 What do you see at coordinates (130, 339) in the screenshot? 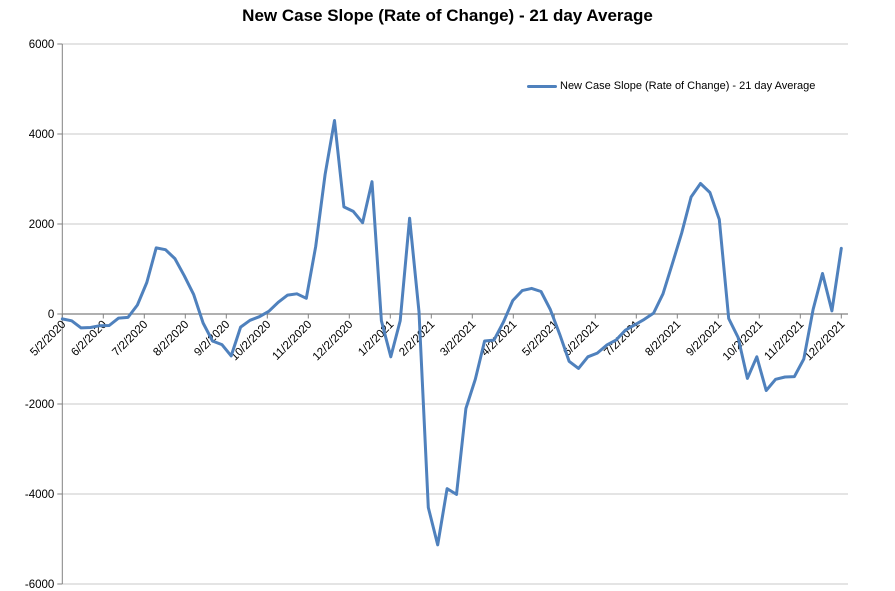
I see `x-tick-label: 7/2/2020` at bounding box center [130, 339].